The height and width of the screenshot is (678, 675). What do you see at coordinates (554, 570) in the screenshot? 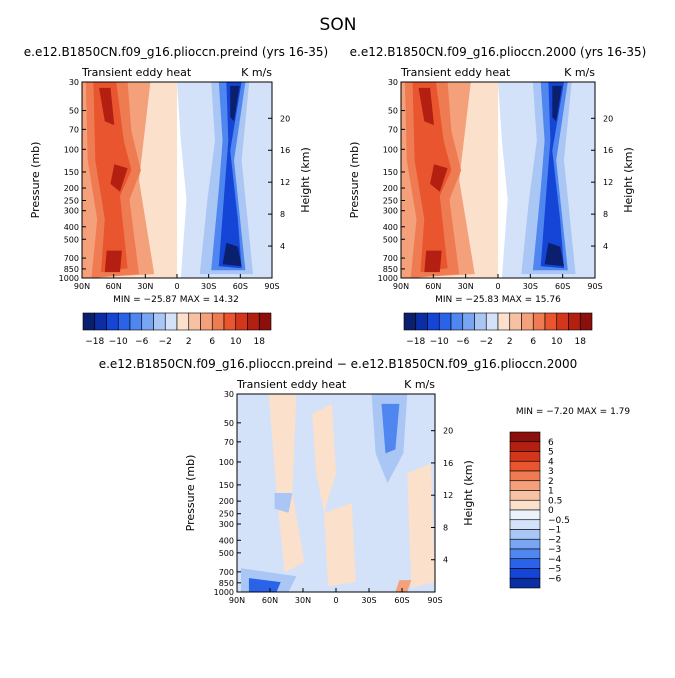
I see `colorbar-label: −5` at bounding box center [554, 570].